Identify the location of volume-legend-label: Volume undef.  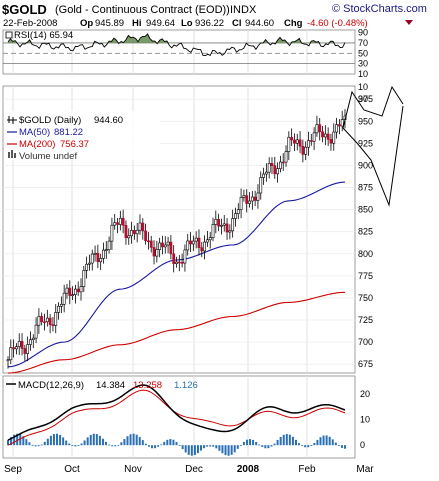
(48, 156).